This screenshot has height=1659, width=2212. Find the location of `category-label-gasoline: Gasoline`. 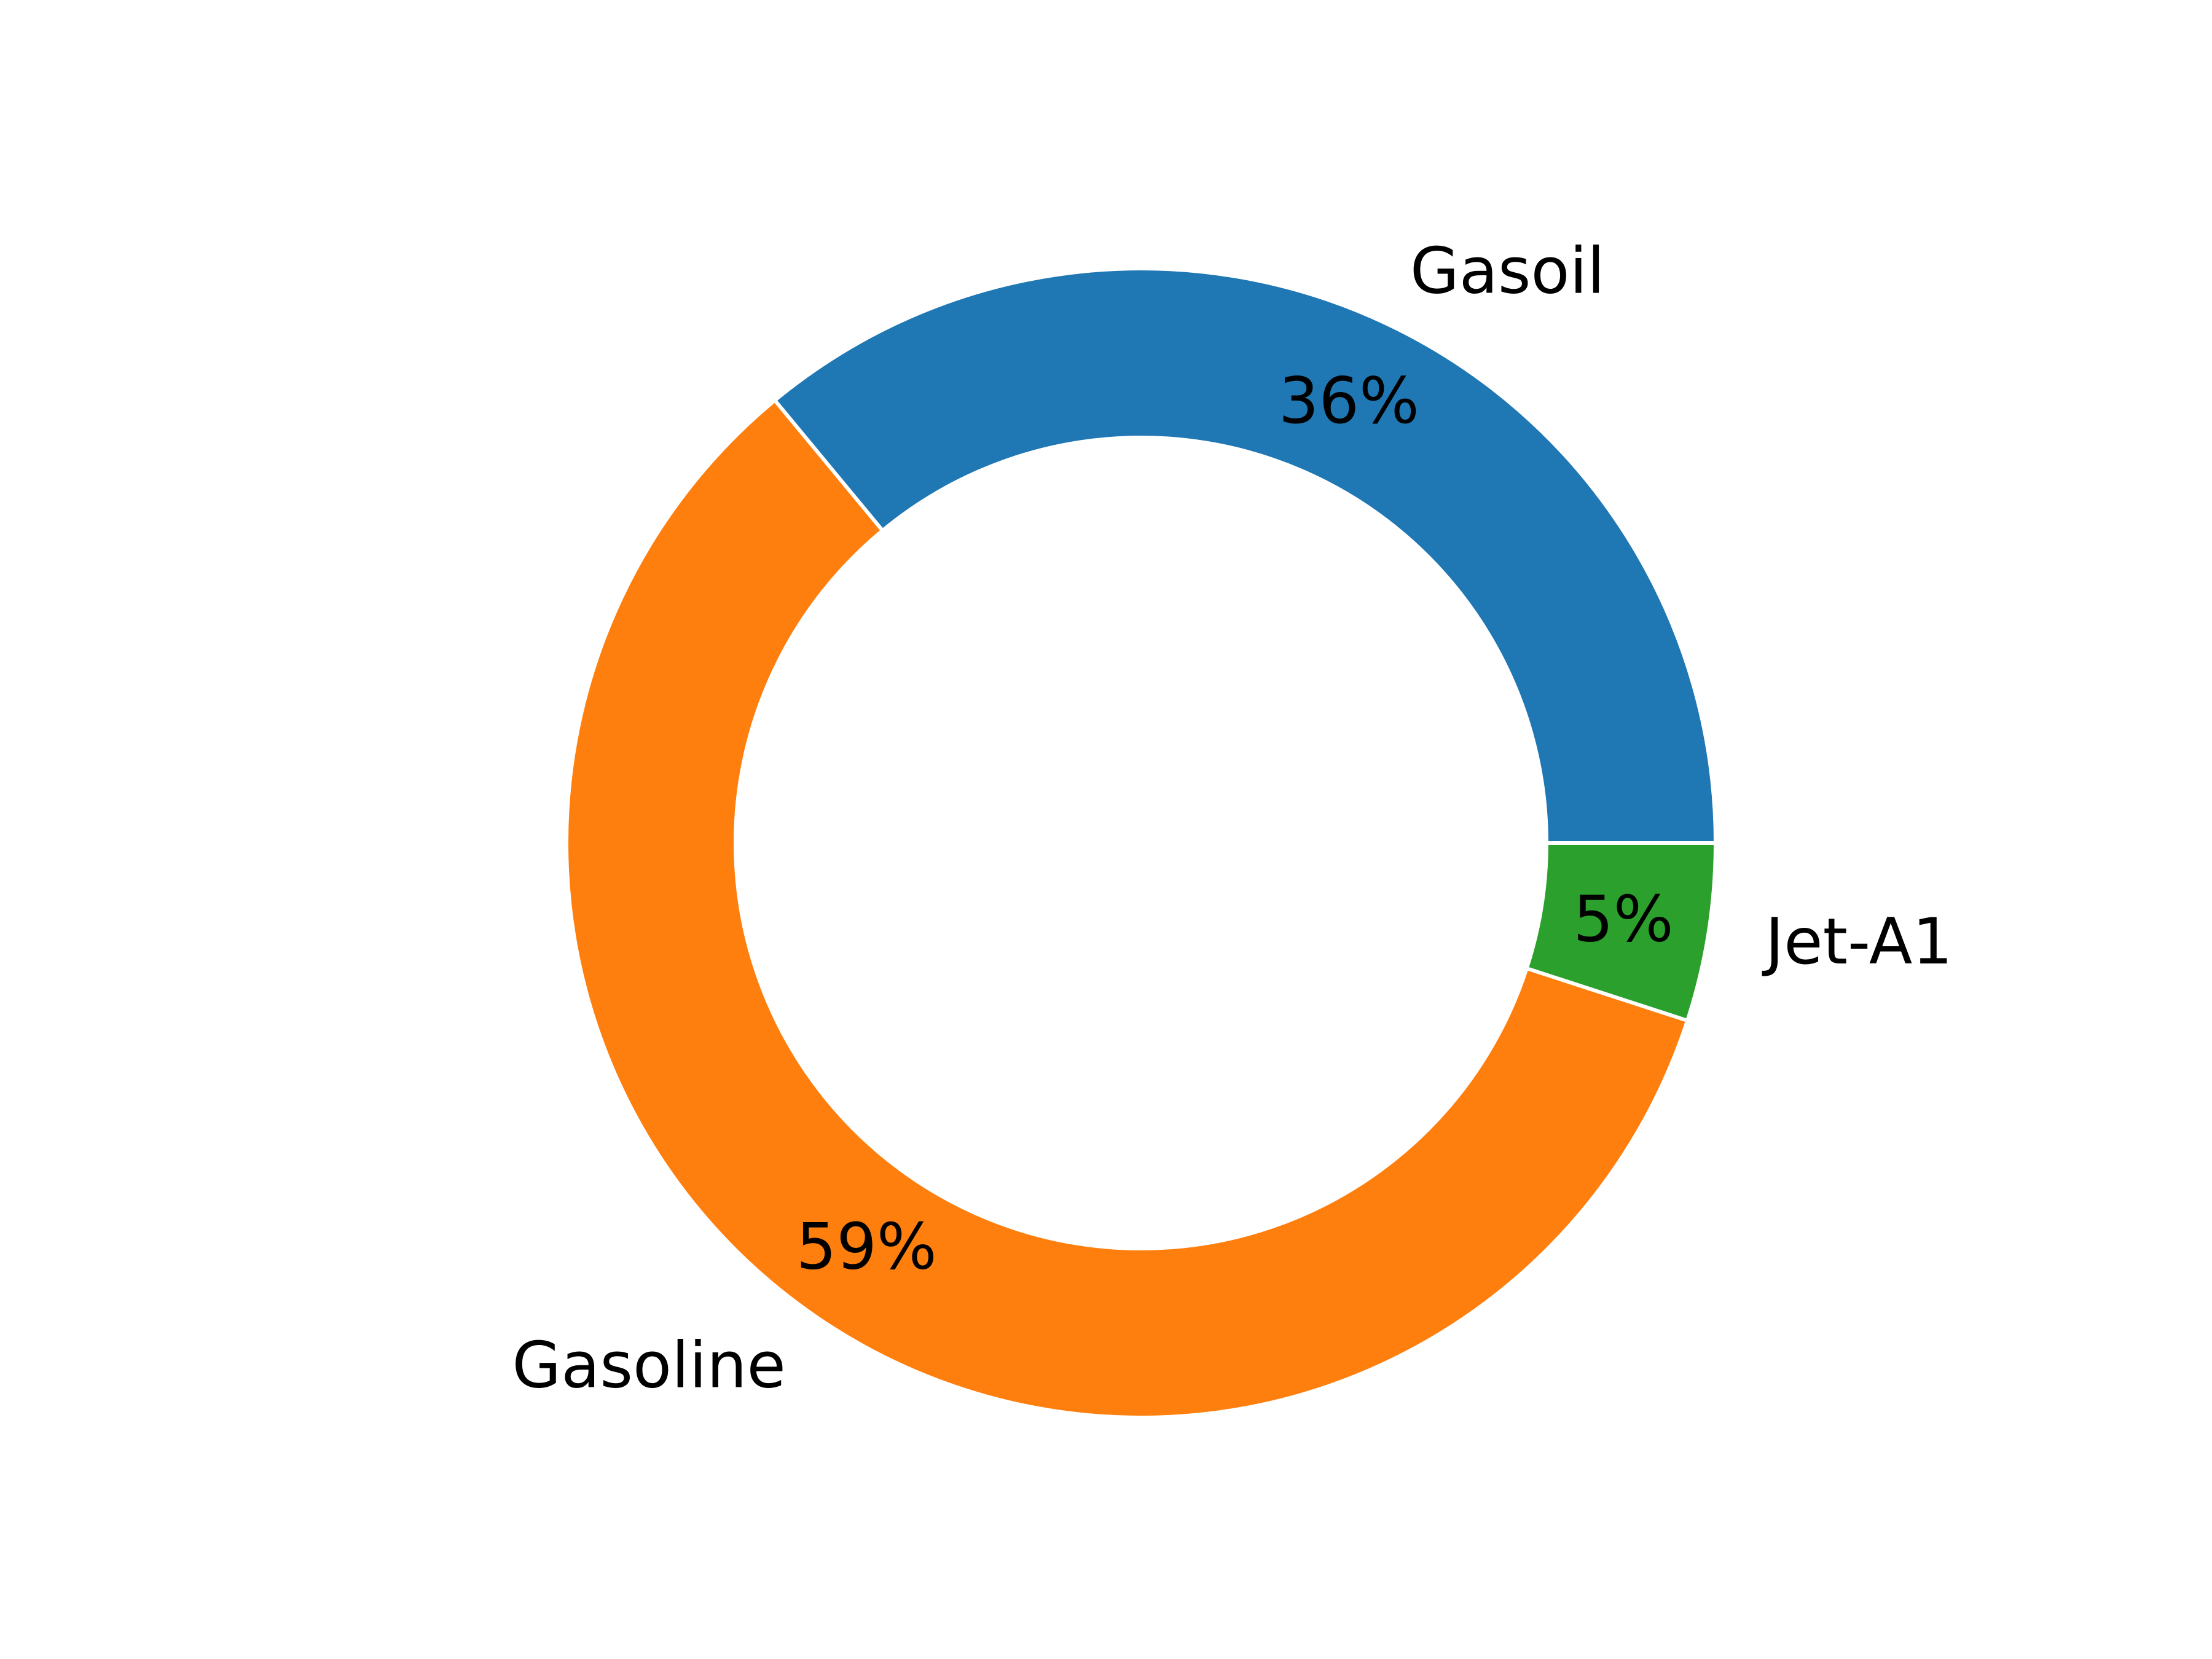

category-label-gasoline: Gasoline is located at coordinates (649, 1366).